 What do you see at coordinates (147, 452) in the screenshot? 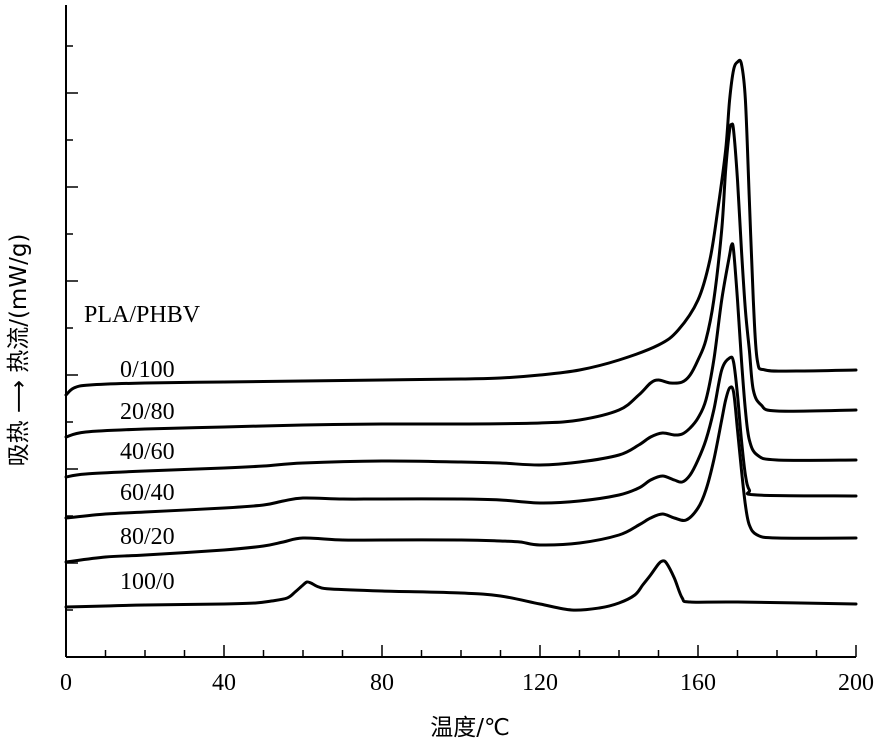
I see `series-label-40-60: 40/60` at bounding box center [147, 452].